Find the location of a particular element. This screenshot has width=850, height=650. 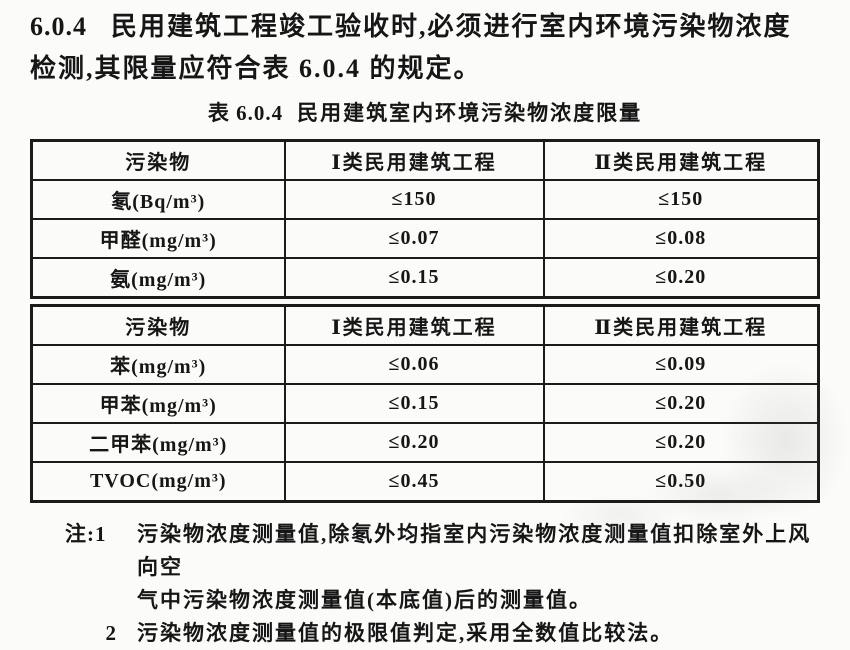

table-caption-number: 表 6.0.4 is located at coordinates (245, 113).